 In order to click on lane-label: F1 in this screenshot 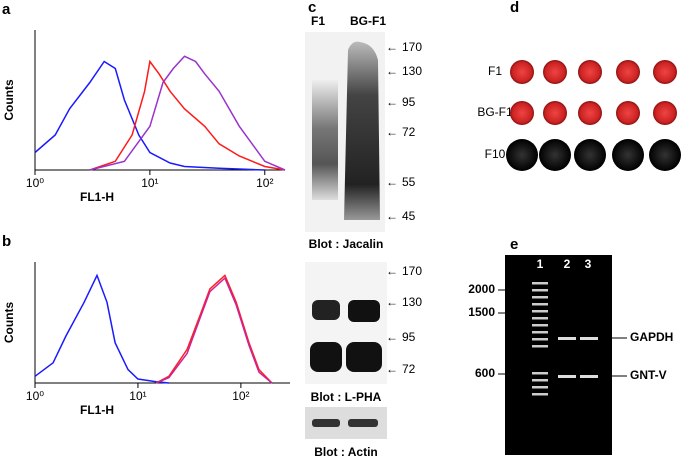, I will do `click(318, 21)`.